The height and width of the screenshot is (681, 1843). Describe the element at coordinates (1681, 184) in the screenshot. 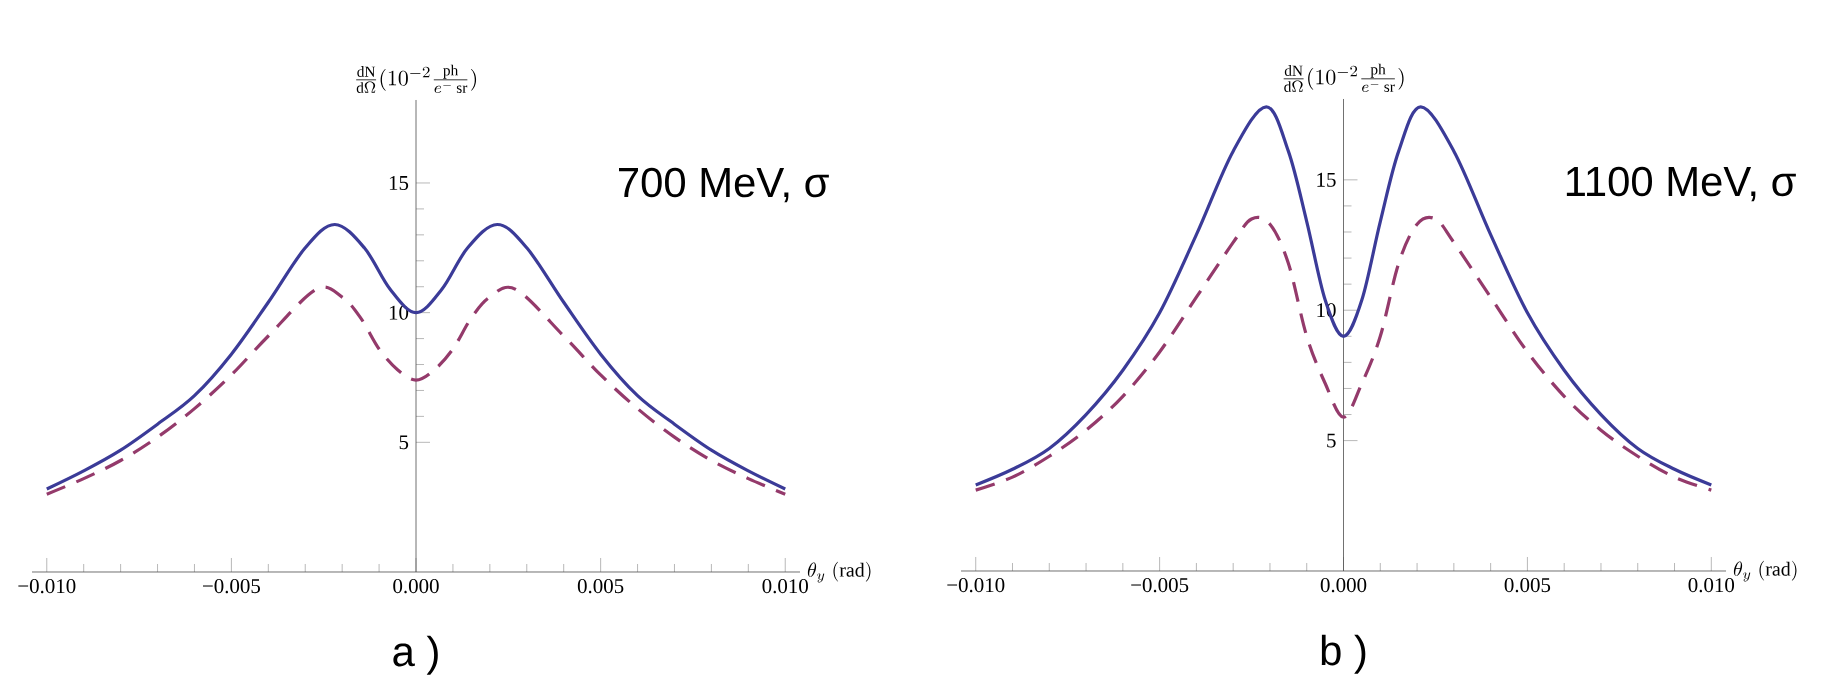

I see `annotation: 1100 MeV, σ` at that location.